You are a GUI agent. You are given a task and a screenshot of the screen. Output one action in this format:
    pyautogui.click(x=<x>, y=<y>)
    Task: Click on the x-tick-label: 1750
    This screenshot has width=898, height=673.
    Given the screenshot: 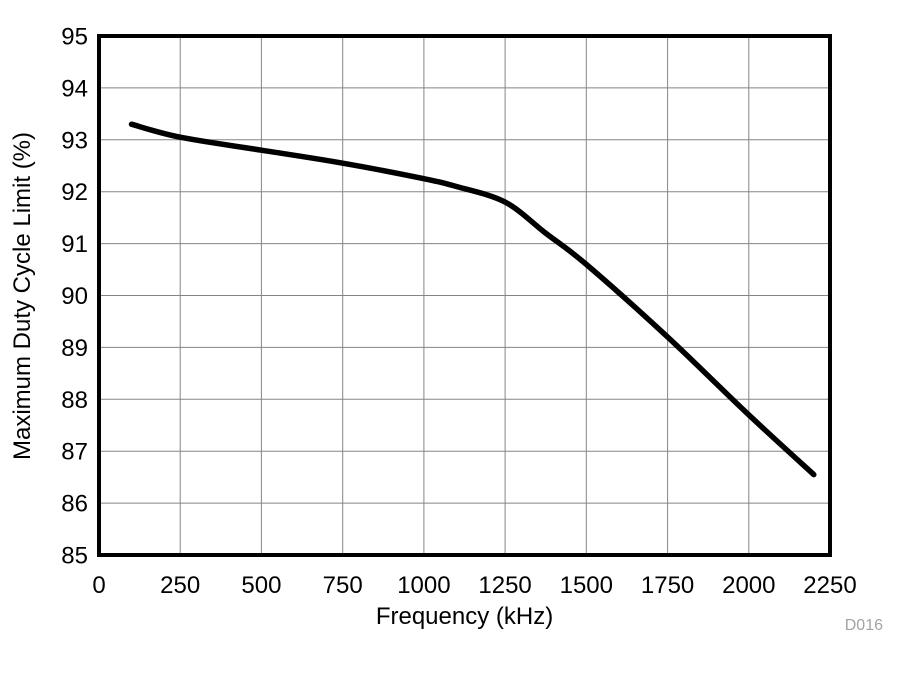 What is the action you would take?
    pyautogui.click(x=667, y=585)
    